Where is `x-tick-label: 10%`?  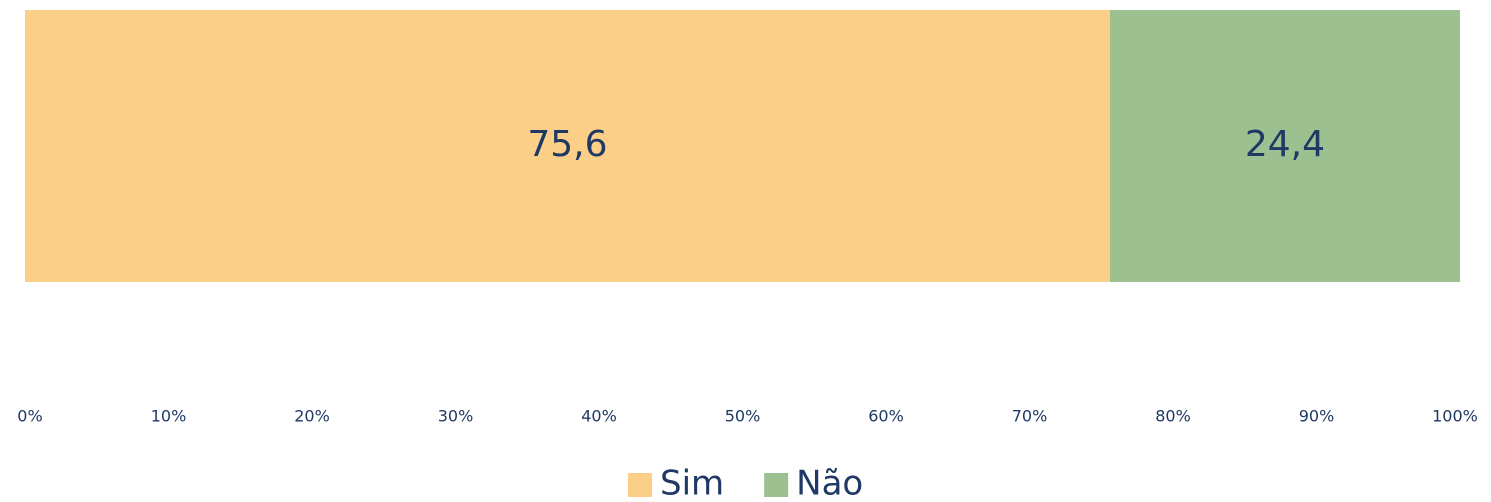
x-tick-label: 10% is located at coordinates (169, 416).